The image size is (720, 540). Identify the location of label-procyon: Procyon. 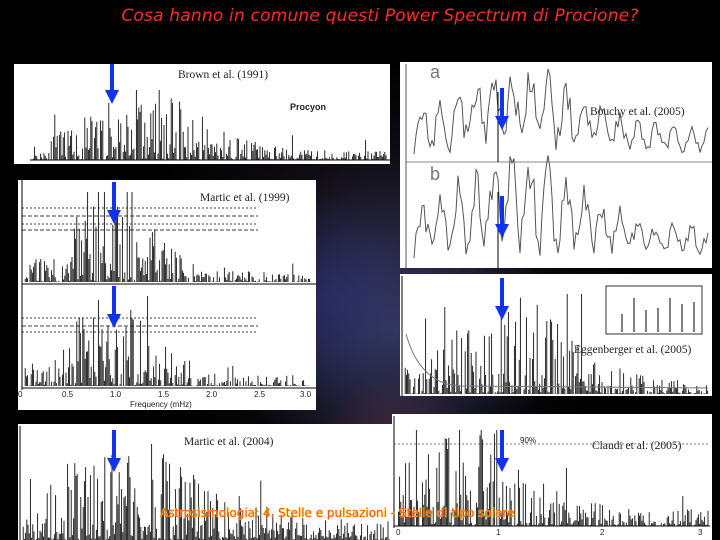
(308, 107).